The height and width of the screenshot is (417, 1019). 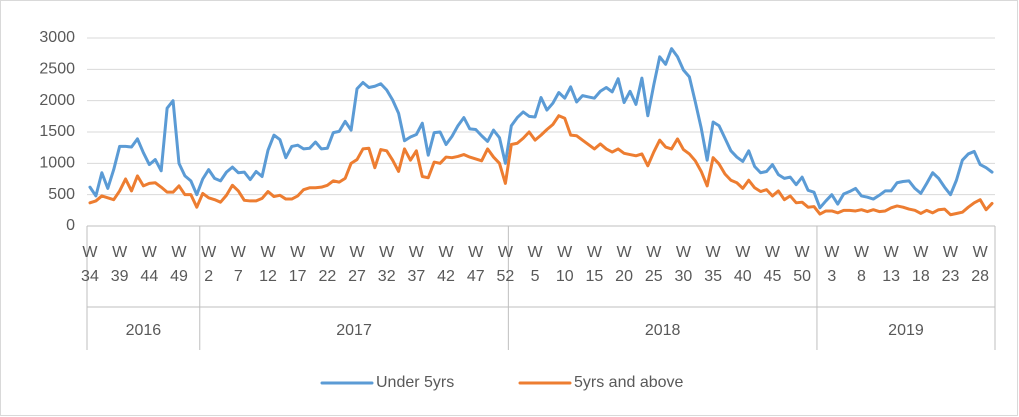 What do you see at coordinates (415, 382) in the screenshot?
I see `legend-label: Under 5yrs` at bounding box center [415, 382].